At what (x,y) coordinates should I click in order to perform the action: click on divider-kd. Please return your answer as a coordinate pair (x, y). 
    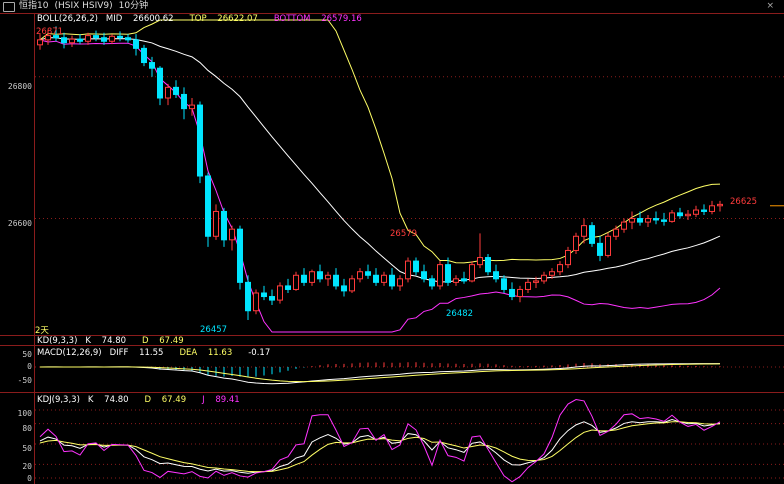
    Looking at the image, I should click on (392, 345).